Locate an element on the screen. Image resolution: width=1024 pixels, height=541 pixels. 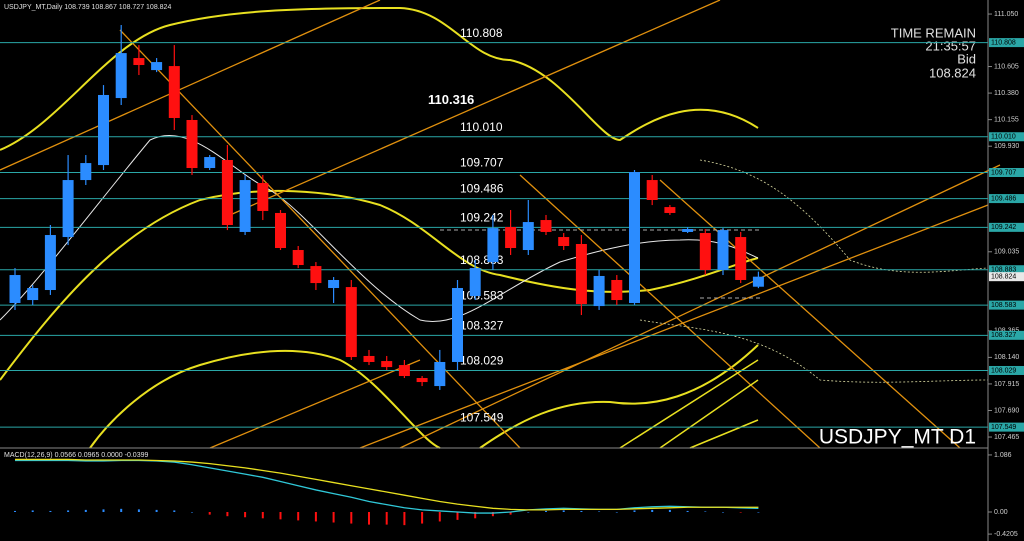
level-axis-label: 108.883 is located at coordinates (1003, 270).